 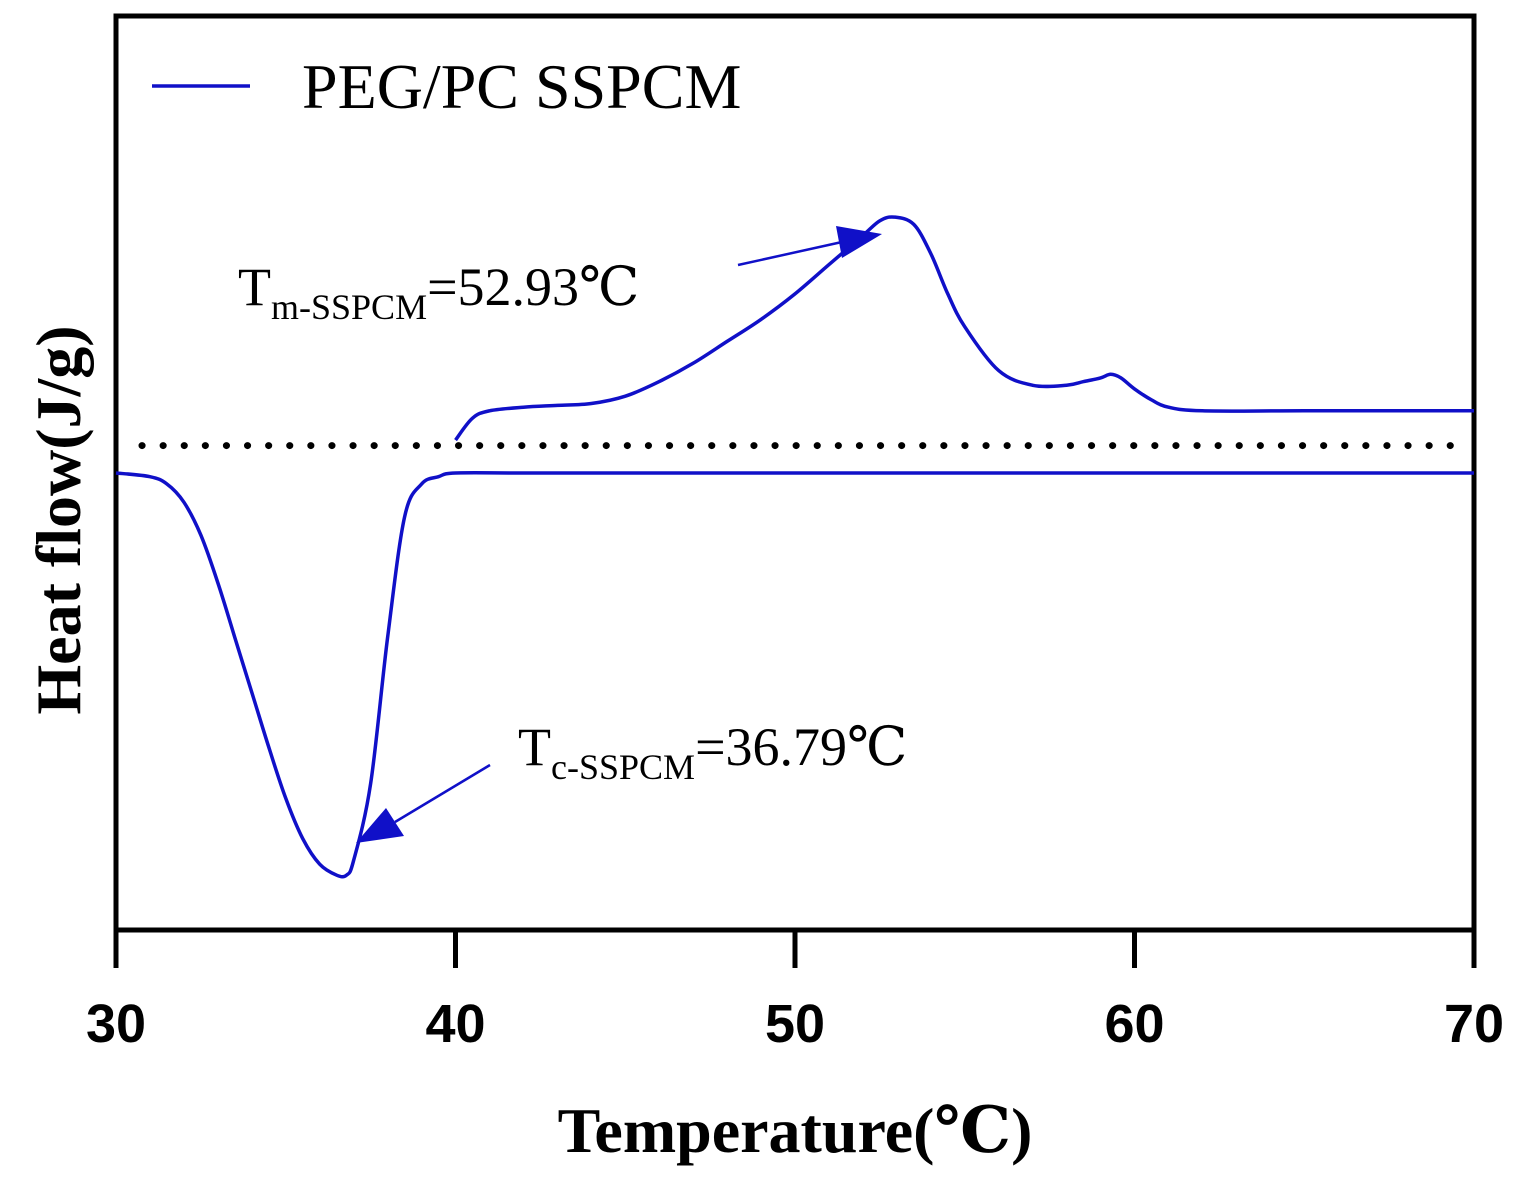 What do you see at coordinates (254, 287) in the screenshot?
I see `annotation-melting-main: T` at bounding box center [254, 287].